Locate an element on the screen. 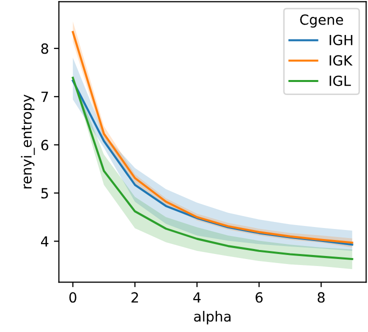 This screenshot has height=332, width=368. x-tick-label: 2 is located at coordinates (135, 297).